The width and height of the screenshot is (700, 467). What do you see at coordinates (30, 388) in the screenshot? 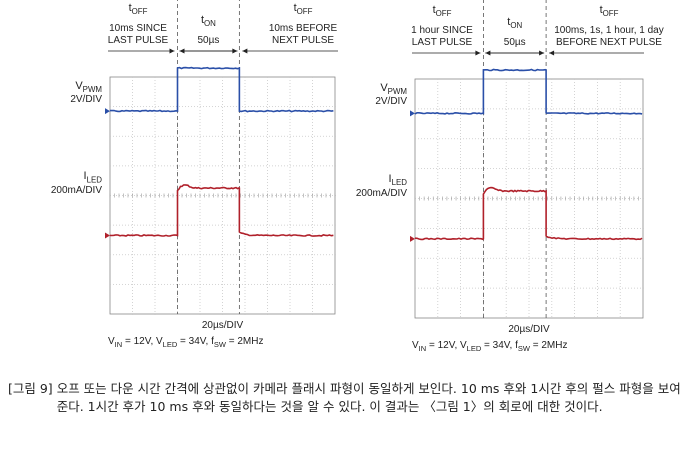
I see `caption-label: [그림 9]` at bounding box center [30, 388].